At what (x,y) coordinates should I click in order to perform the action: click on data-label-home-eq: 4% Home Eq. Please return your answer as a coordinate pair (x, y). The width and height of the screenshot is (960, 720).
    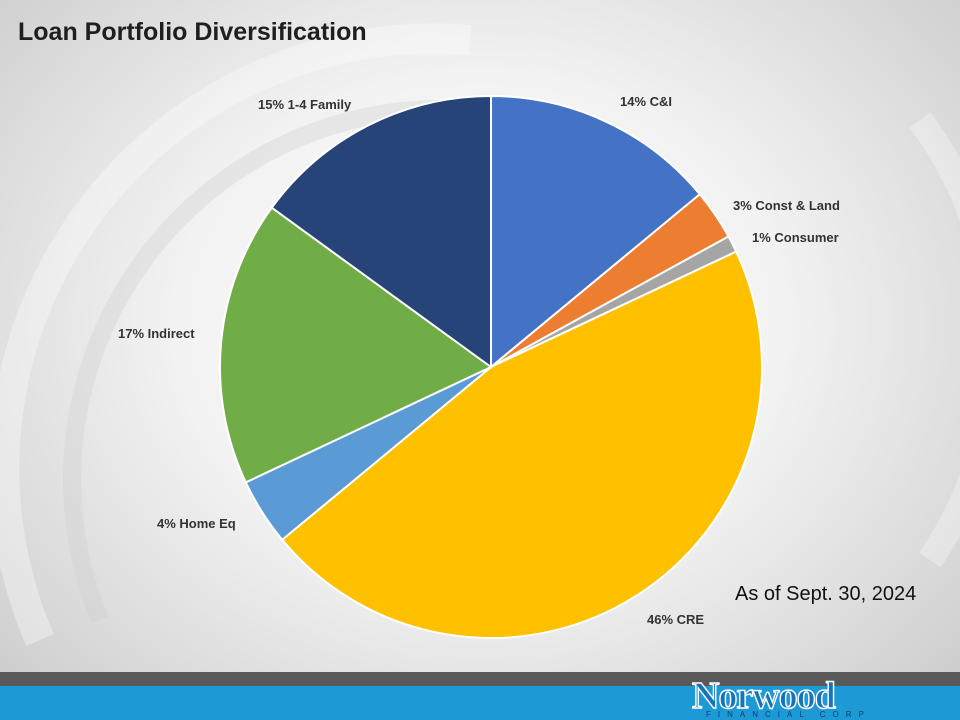
    Looking at the image, I should click on (196, 523).